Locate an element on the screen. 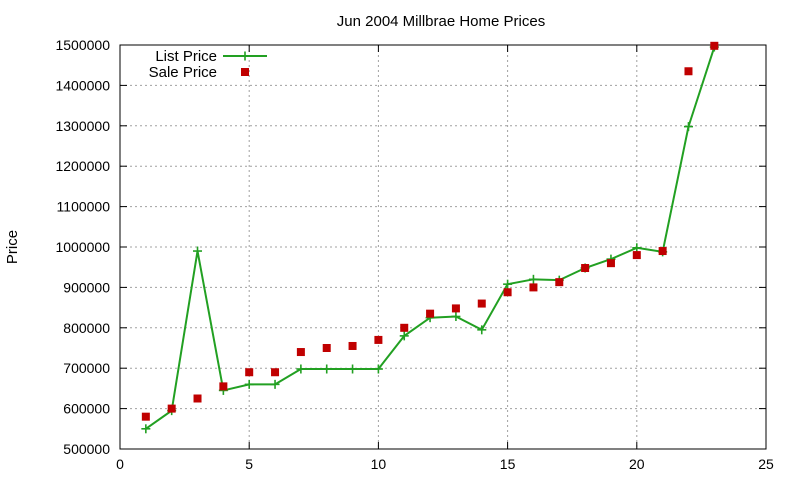 The width and height of the screenshot is (800, 480). x-tick-label: 15 is located at coordinates (508, 464).